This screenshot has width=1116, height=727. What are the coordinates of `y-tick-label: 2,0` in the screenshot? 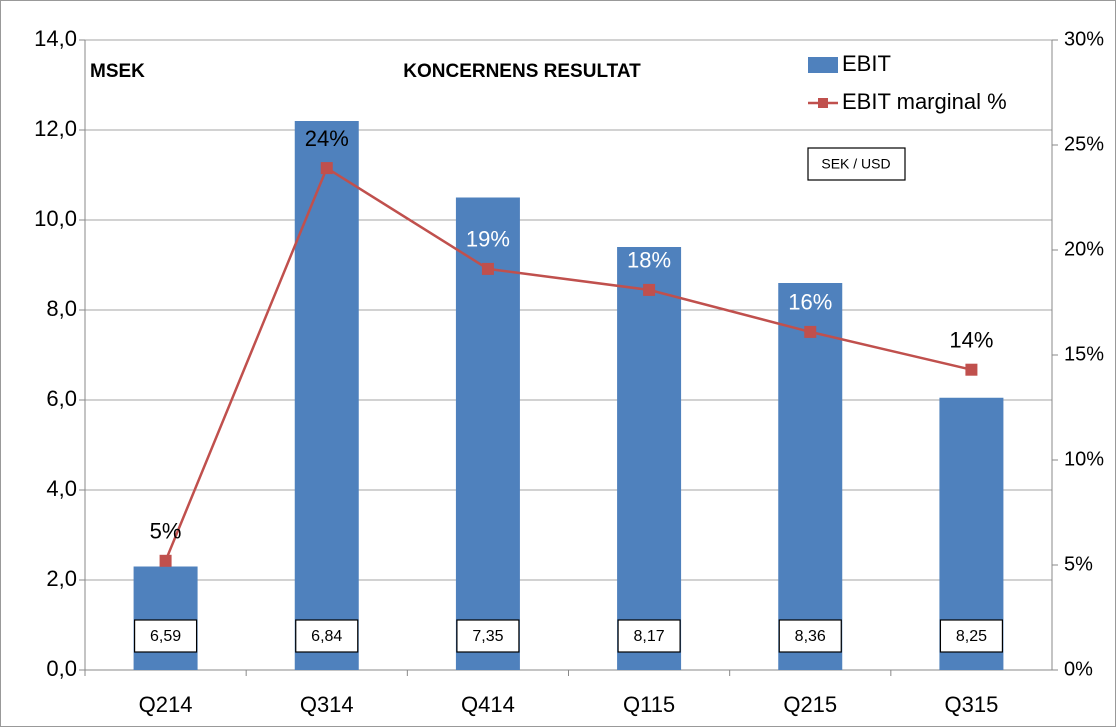 It's located at (61, 578).